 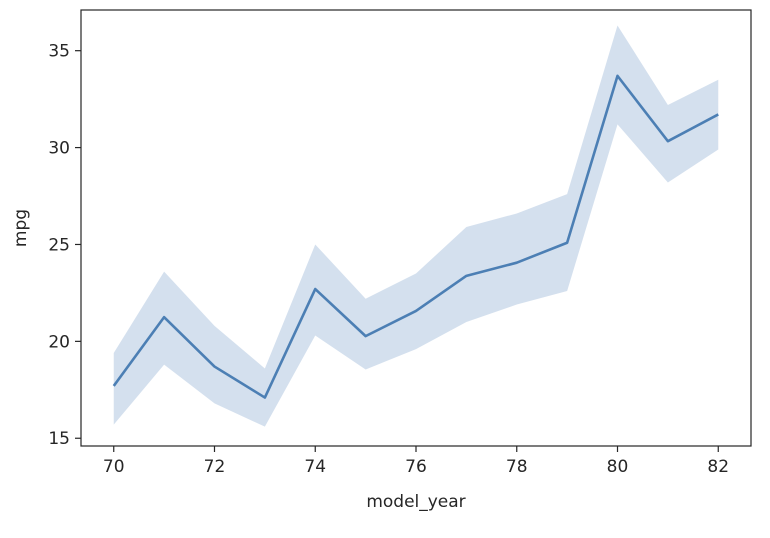 I want to click on x-axis: 70 72 74 76 78 80 82, so click(x=416, y=461).